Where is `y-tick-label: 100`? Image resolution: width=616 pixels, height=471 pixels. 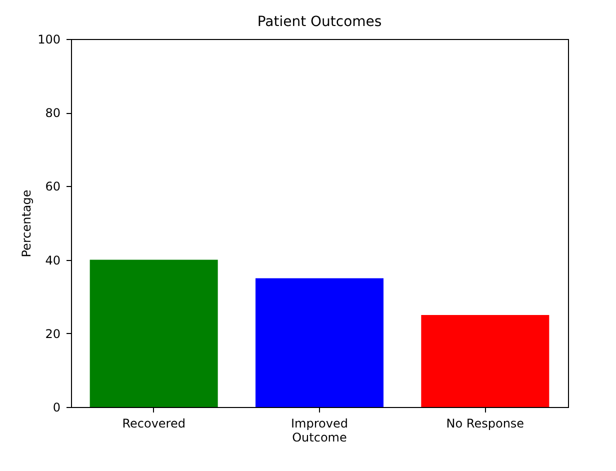
y-tick-label: 100 is located at coordinates (49, 39).